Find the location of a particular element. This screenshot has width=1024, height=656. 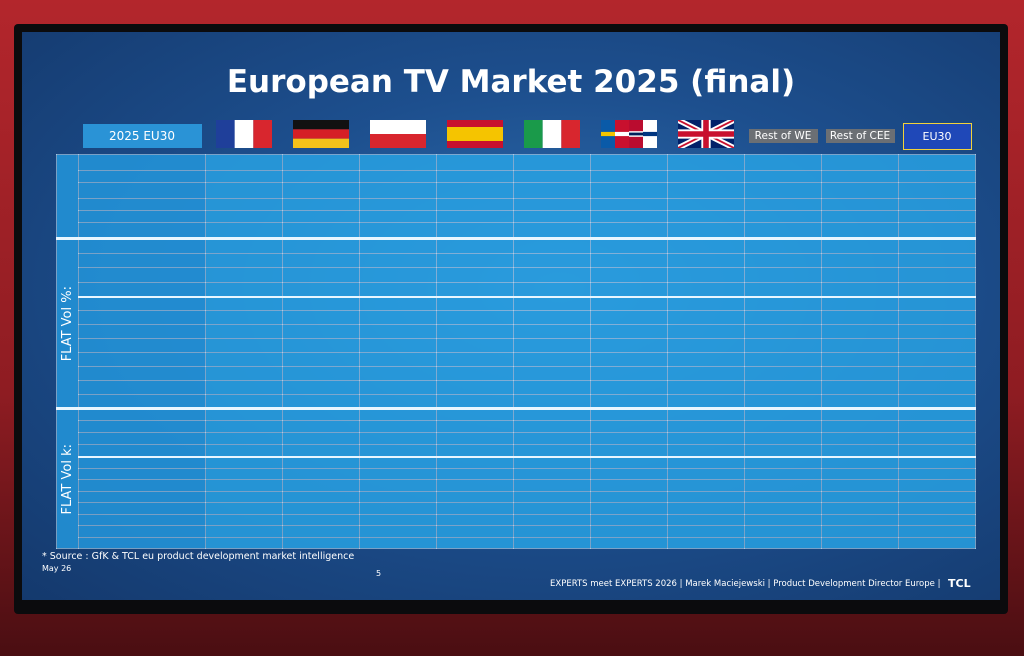

header-corner: 2025 EU30 is located at coordinates (142, 136).